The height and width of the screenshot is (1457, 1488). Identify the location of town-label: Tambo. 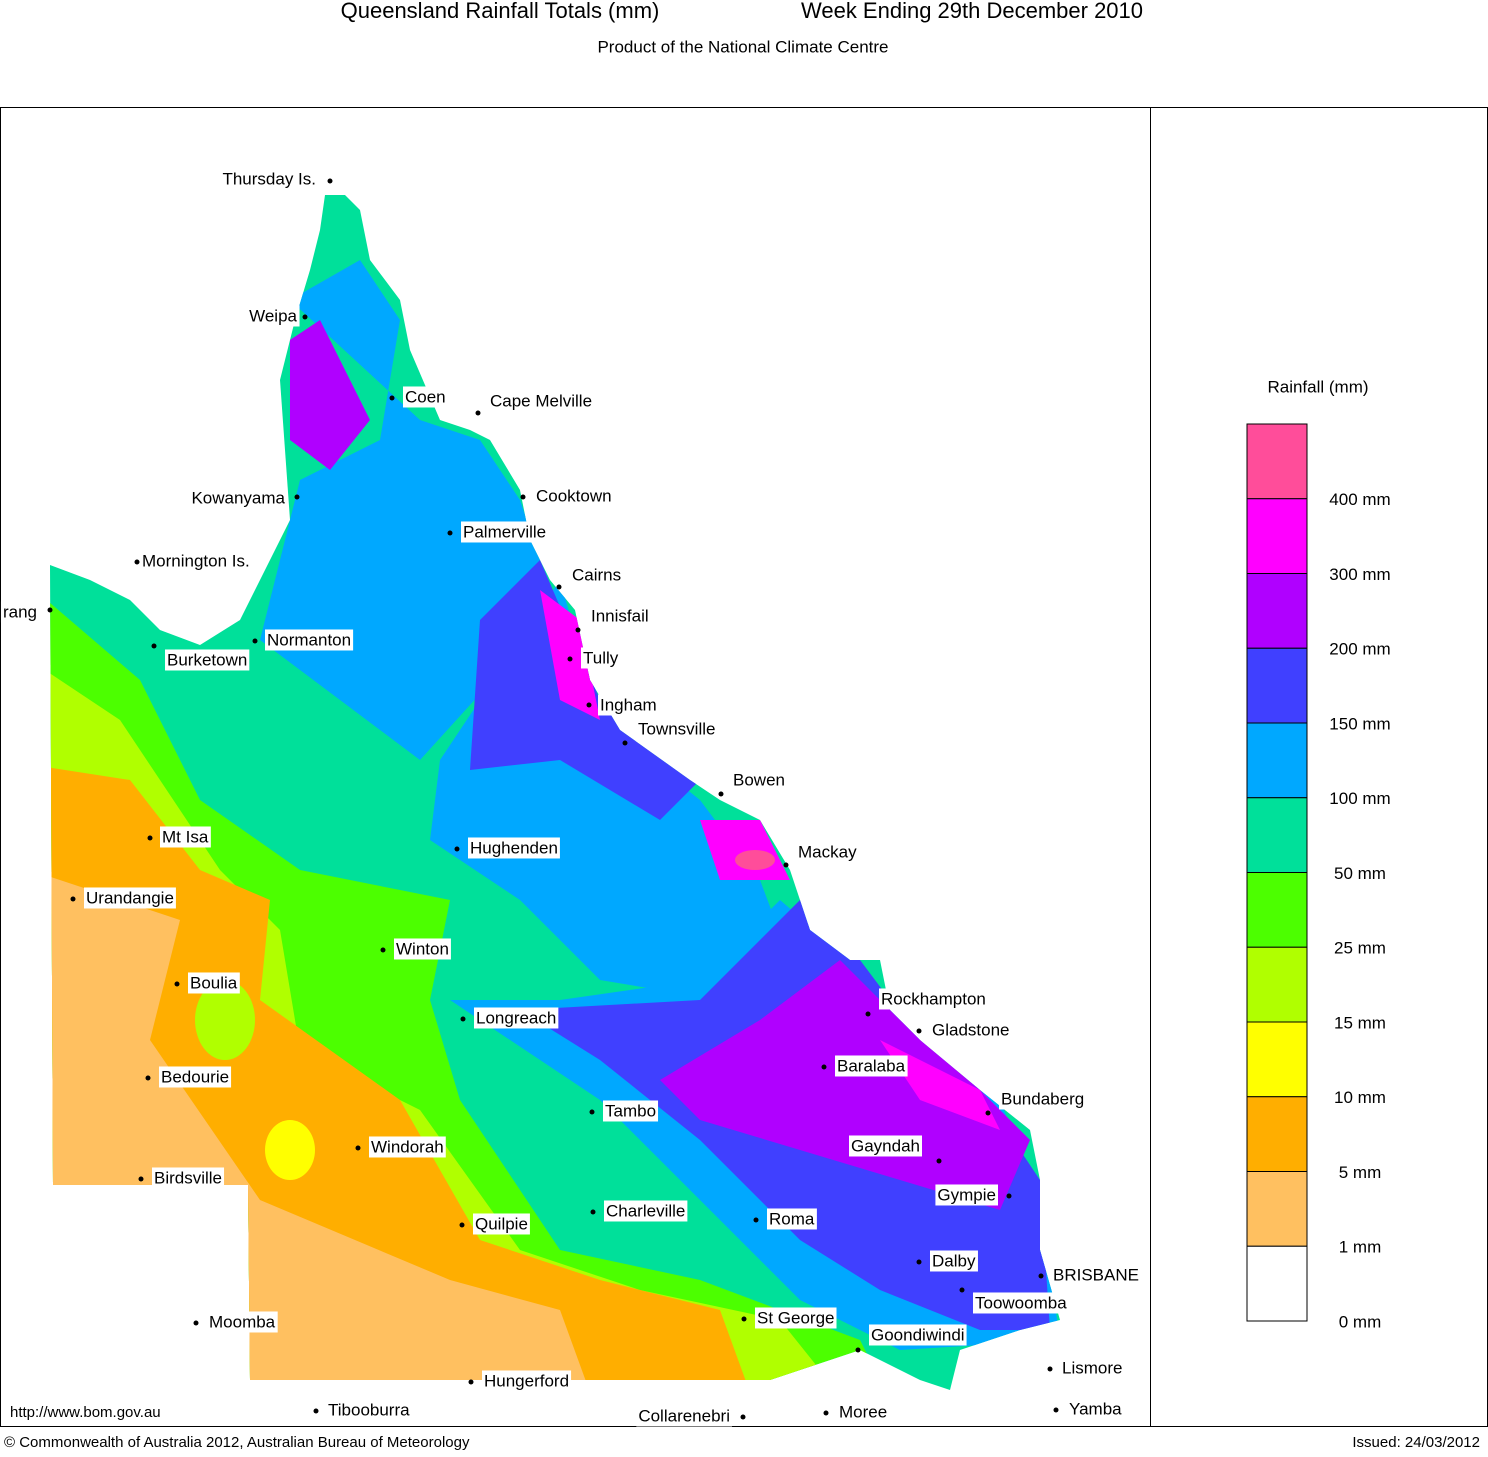
(630, 1110).